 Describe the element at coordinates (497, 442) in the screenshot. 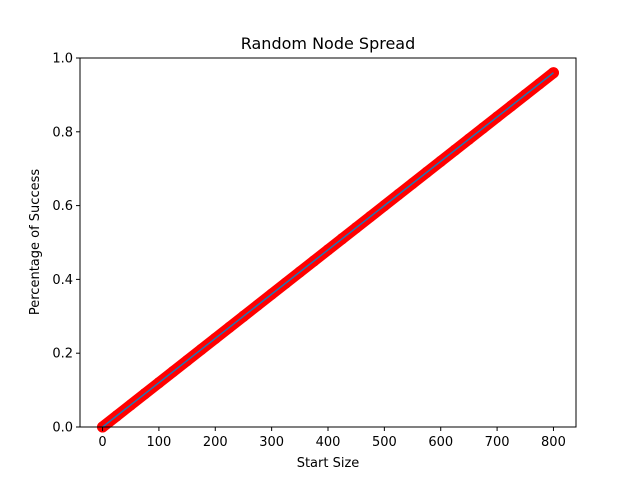

I see `x-tick-label: 700` at that location.